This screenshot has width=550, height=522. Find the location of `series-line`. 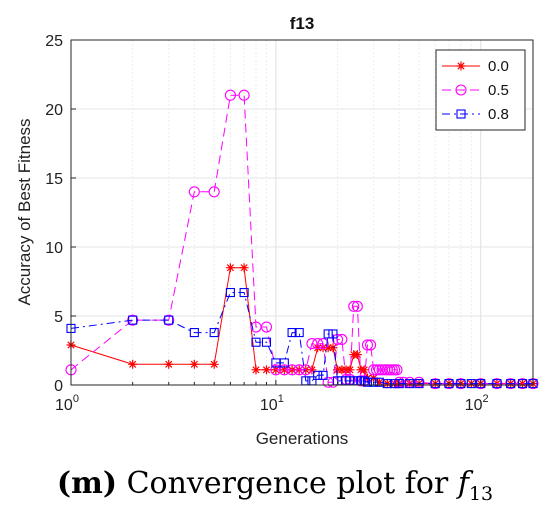

series-line is located at coordinates (301, 338).